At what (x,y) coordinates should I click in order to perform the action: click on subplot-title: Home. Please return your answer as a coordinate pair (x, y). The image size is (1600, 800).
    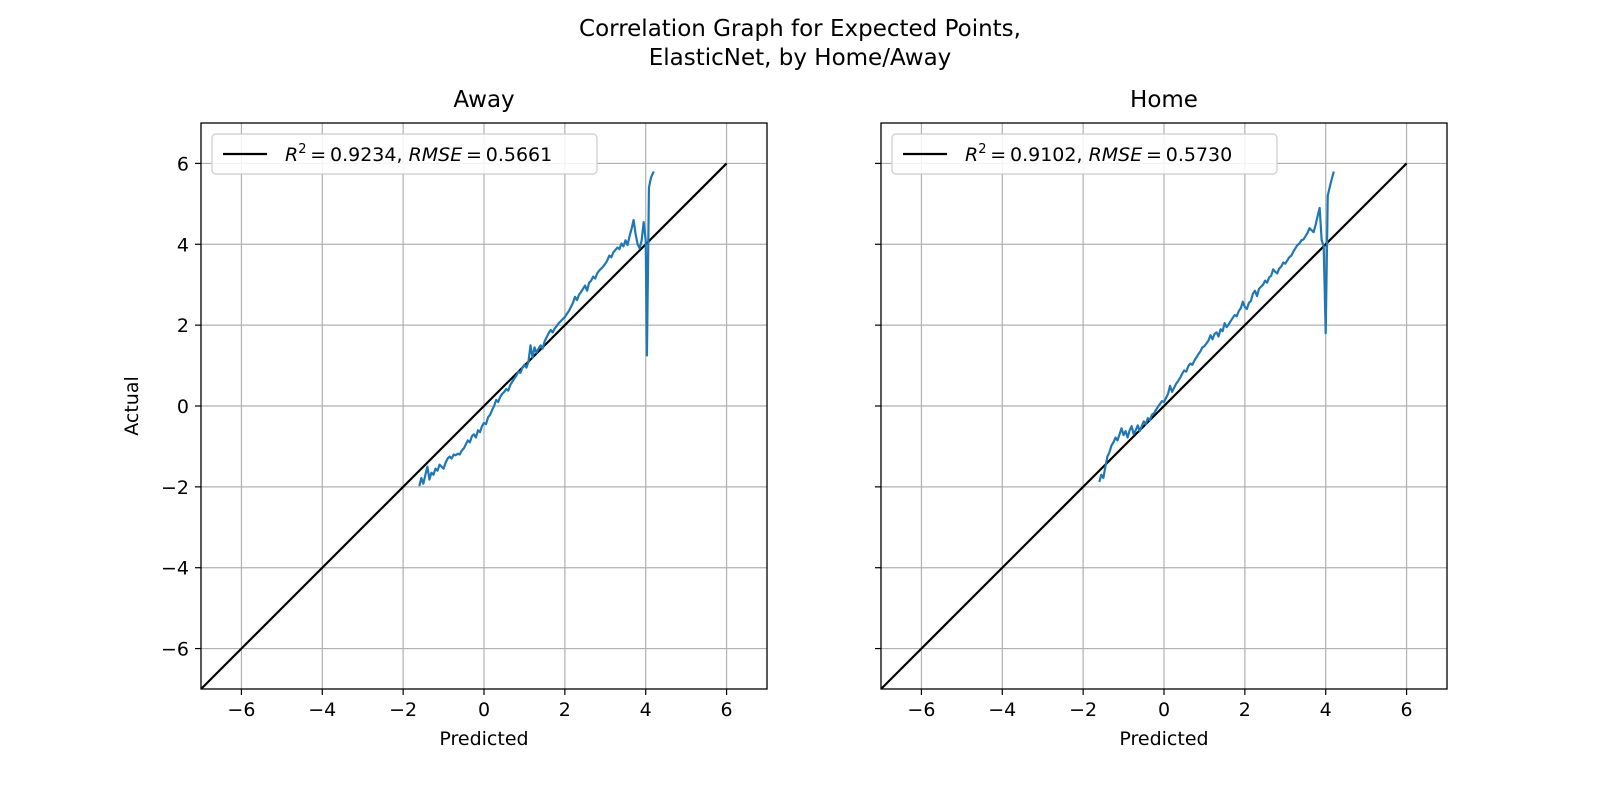
    Looking at the image, I should click on (1164, 100).